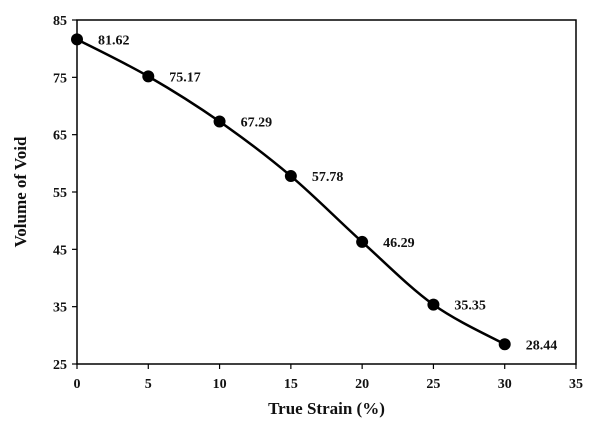 Image resolution: width=589 pixels, height=423 pixels. Describe the element at coordinates (60, 136) in the screenshot. I see `y-tick-label: 65` at that location.